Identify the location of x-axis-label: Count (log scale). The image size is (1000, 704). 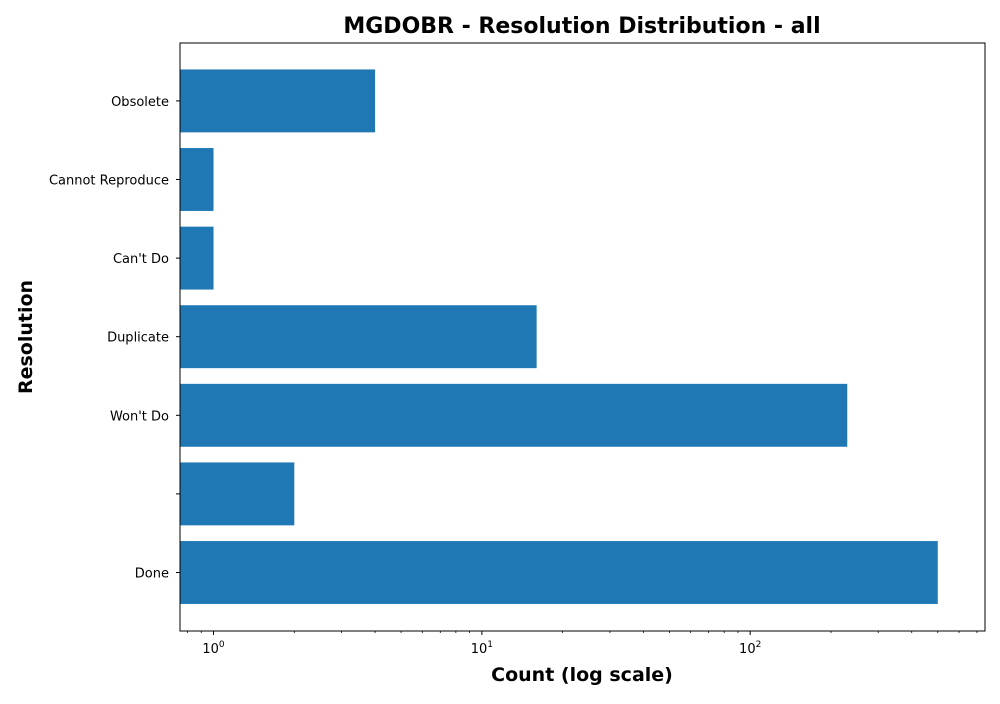
(582, 675).